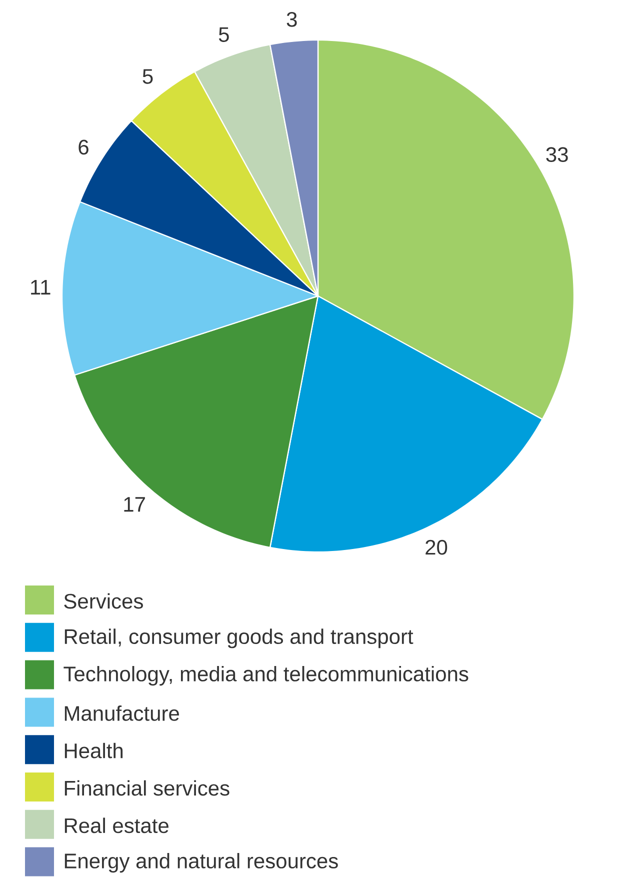 Image resolution: width=638 pixels, height=880 pixels. Describe the element at coordinates (239, 638) in the screenshot. I see `legend-label: Retail, consumer goods and transport` at that location.